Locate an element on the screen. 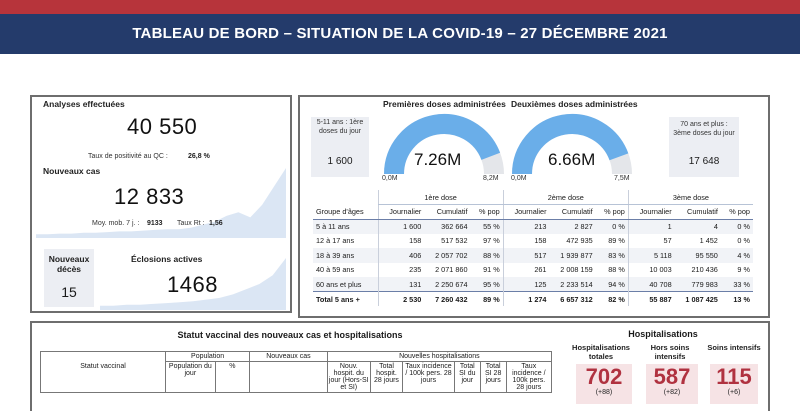  table-cell: 1 087 425 is located at coordinates (697, 298).